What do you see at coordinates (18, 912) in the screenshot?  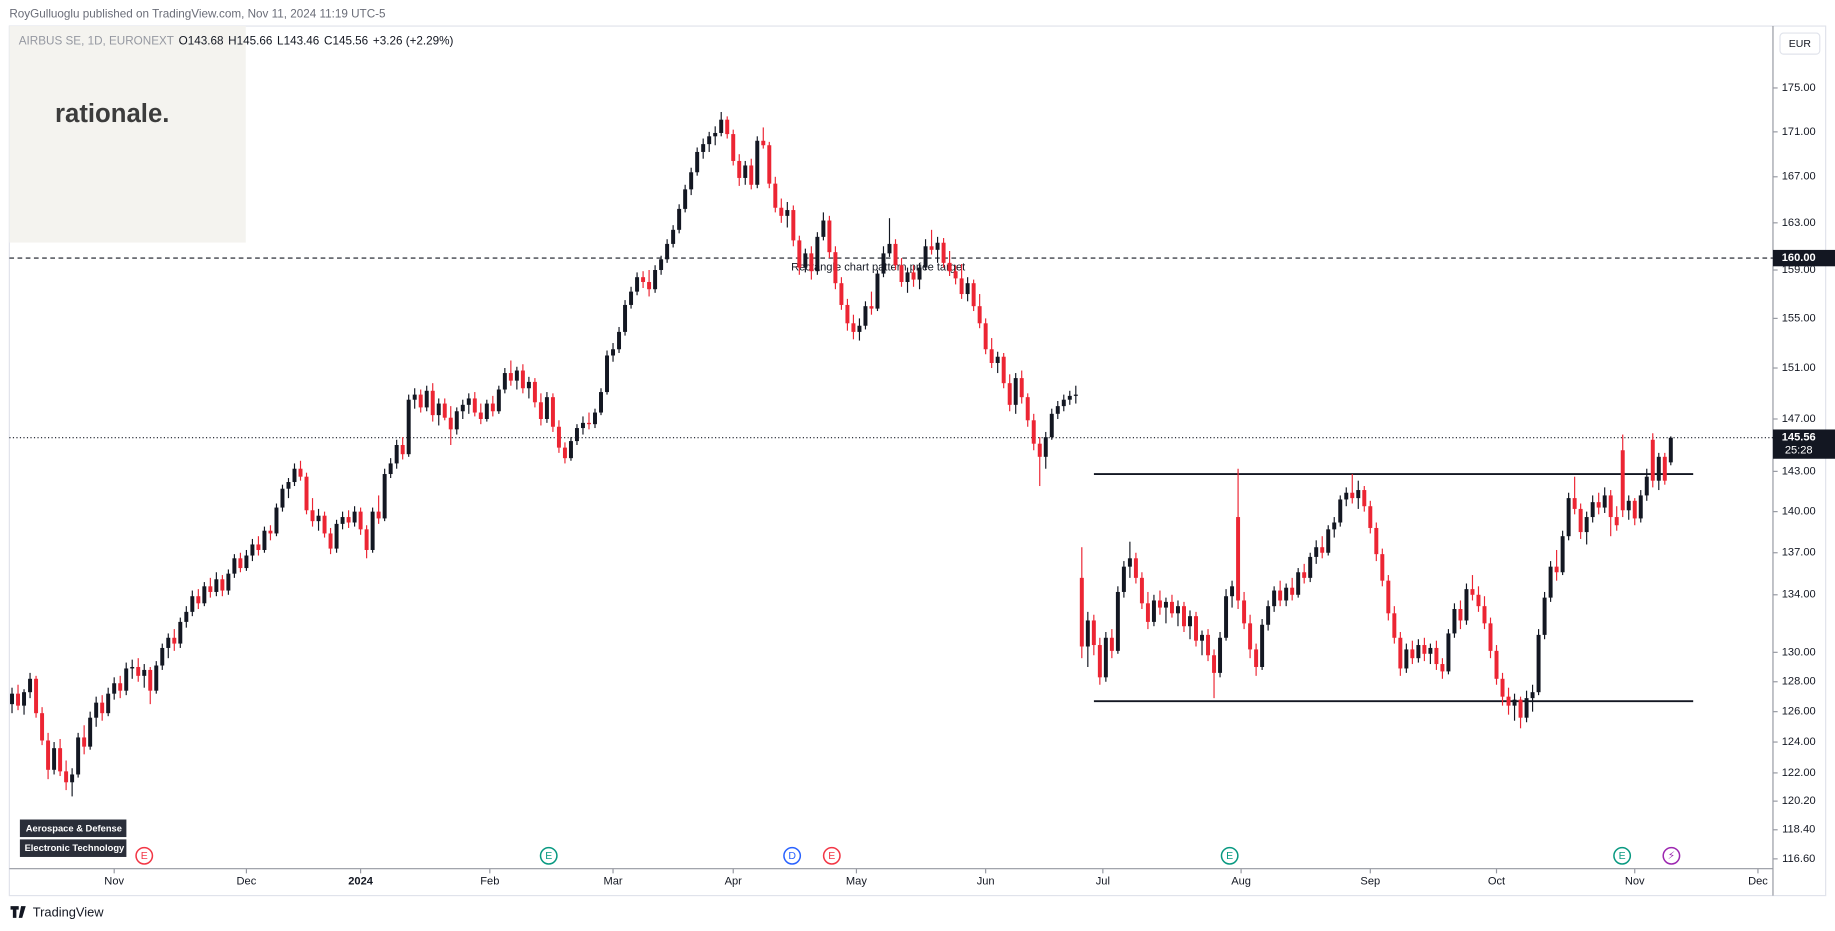 I see `tv-icon` at bounding box center [18, 912].